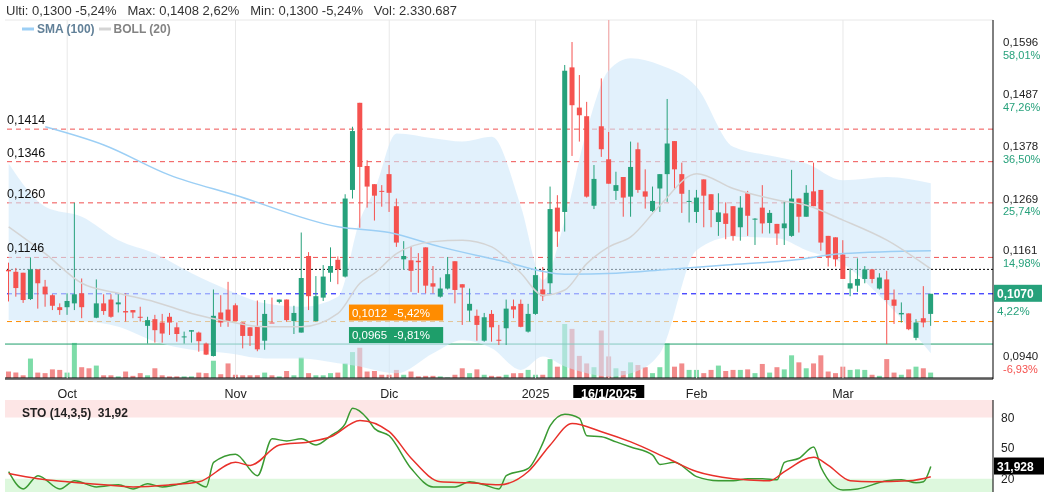  What do you see at coordinates (142, 29) in the screenshot?
I see `legend-label: BOLL (20)` at bounding box center [142, 29].